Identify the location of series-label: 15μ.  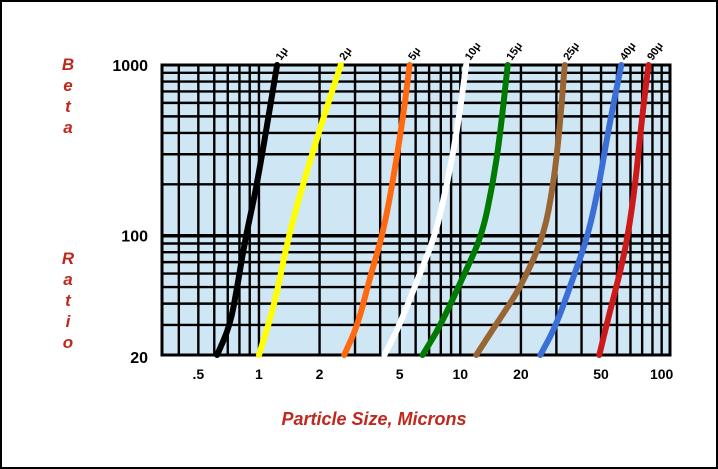
(514, 51).